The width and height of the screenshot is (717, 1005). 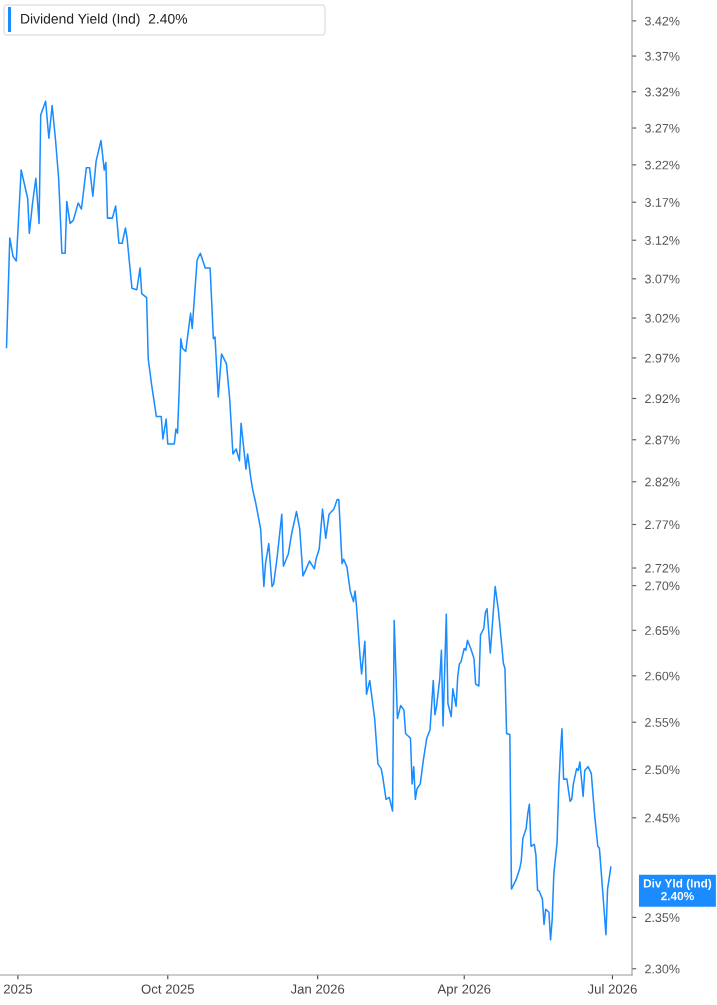 I want to click on y-tick-label: 3.22%, so click(x=662, y=165).